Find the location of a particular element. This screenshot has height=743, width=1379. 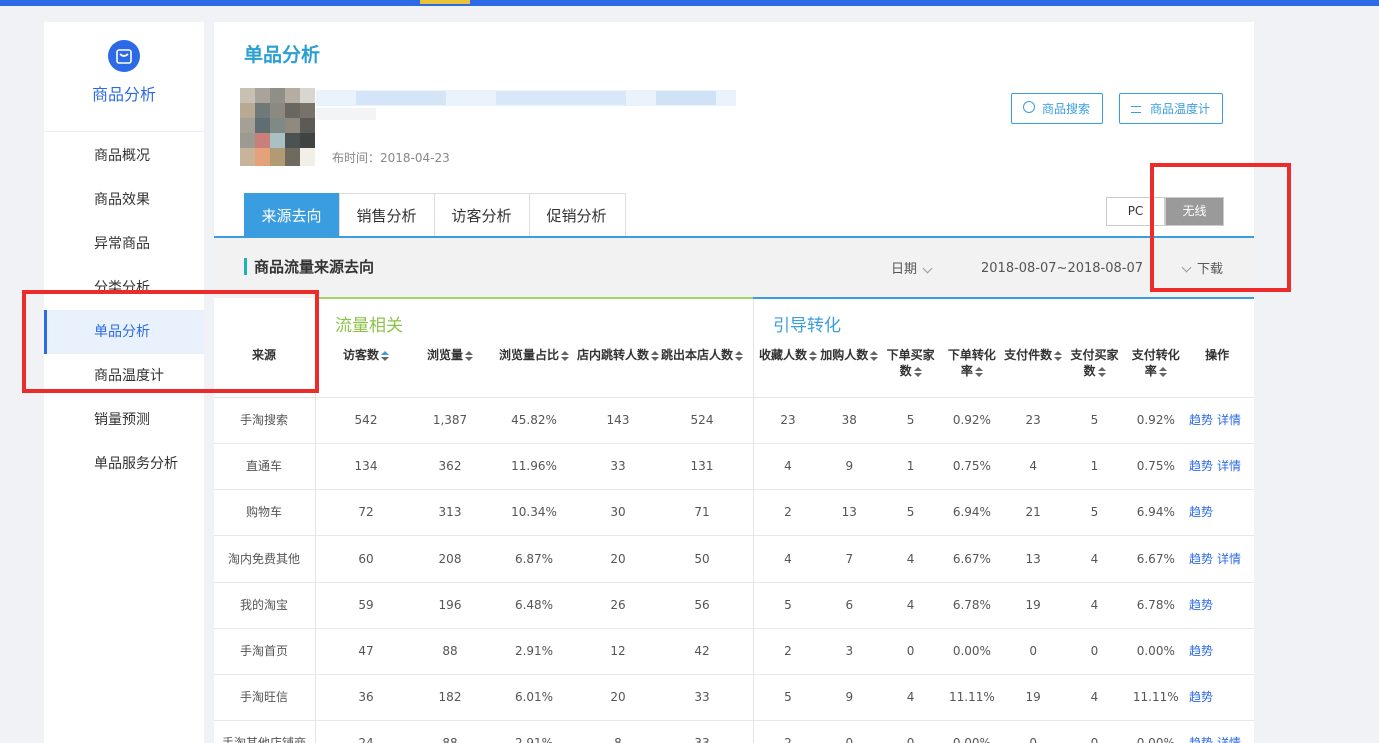

sidebar-item: 商品效果 is located at coordinates (122, 200).